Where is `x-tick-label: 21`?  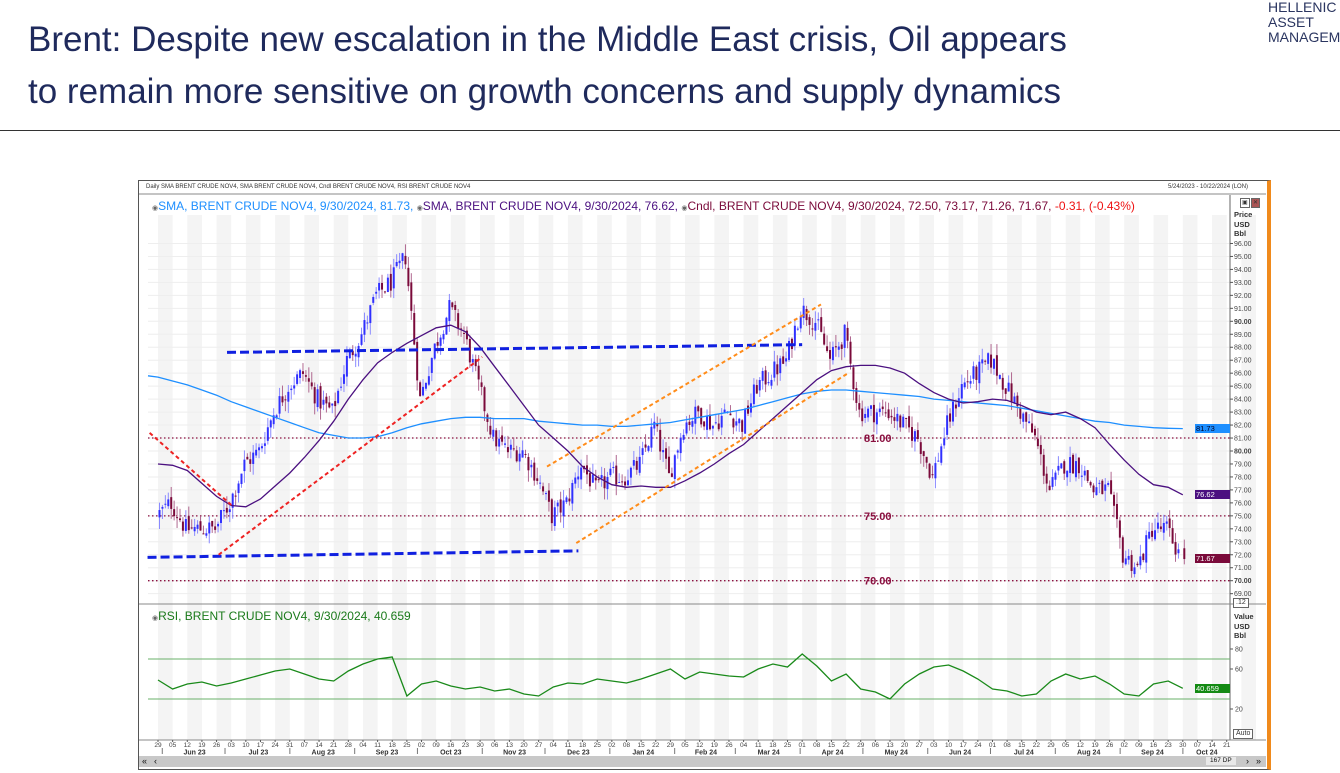
x-tick-label: 21 is located at coordinates (334, 745).